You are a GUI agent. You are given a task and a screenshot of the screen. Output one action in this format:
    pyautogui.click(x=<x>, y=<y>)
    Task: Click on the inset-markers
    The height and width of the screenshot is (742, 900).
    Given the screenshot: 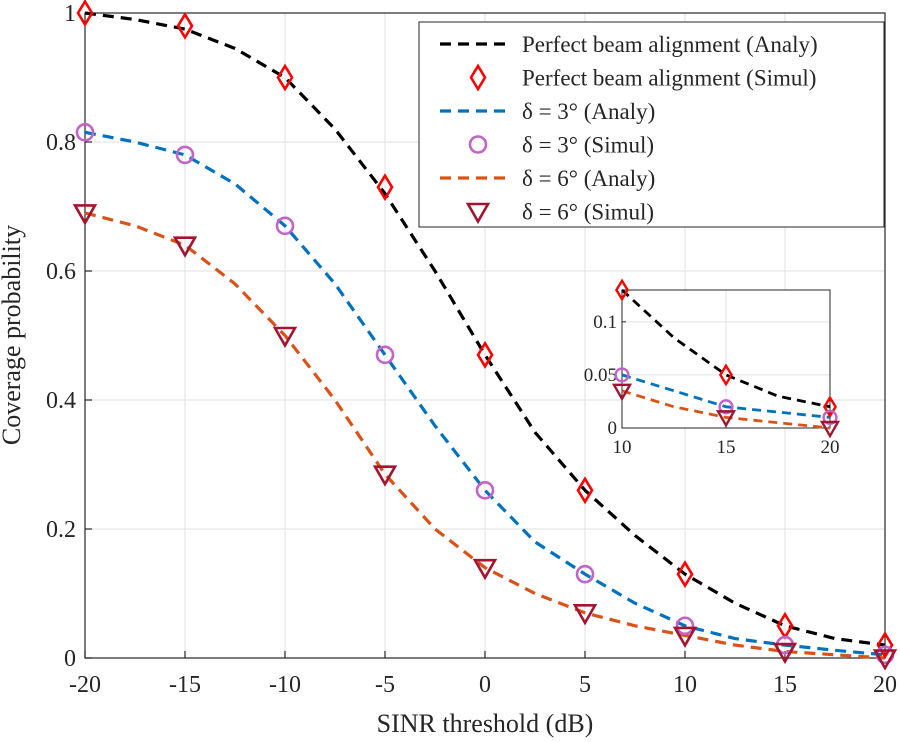 What is the action you would take?
    pyautogui.click(x=726, y=358)
    